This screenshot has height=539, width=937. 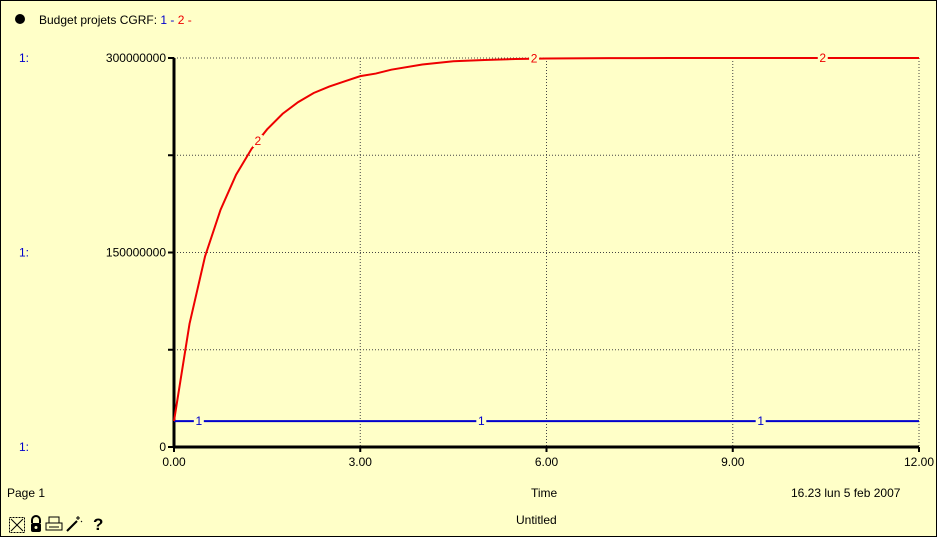 What do you see at coordinates (26, 493) in the screenshot?
I see `page-label: Page 1` at bounding box center [26, 493].